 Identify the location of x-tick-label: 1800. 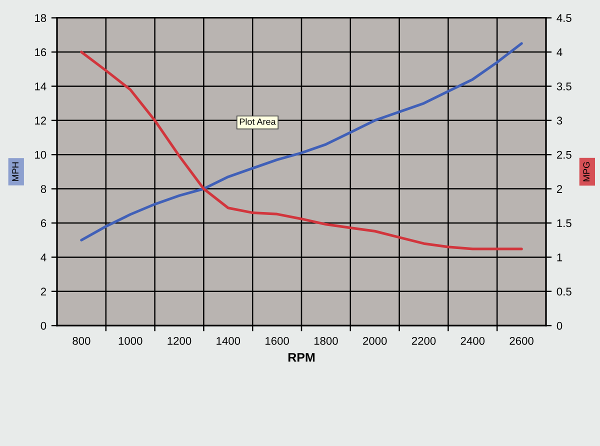
(326, 340).